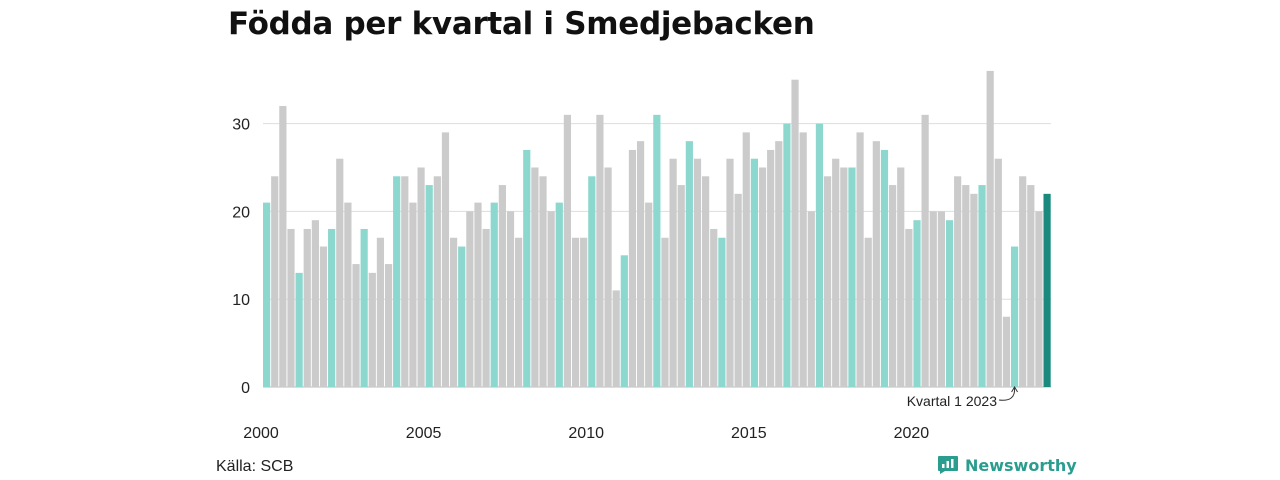 The image size is (1280, 480). Describe the element at coordinates (1007, 465) in the screenshot. I see `brand-logo: Newsworthy` at that location.